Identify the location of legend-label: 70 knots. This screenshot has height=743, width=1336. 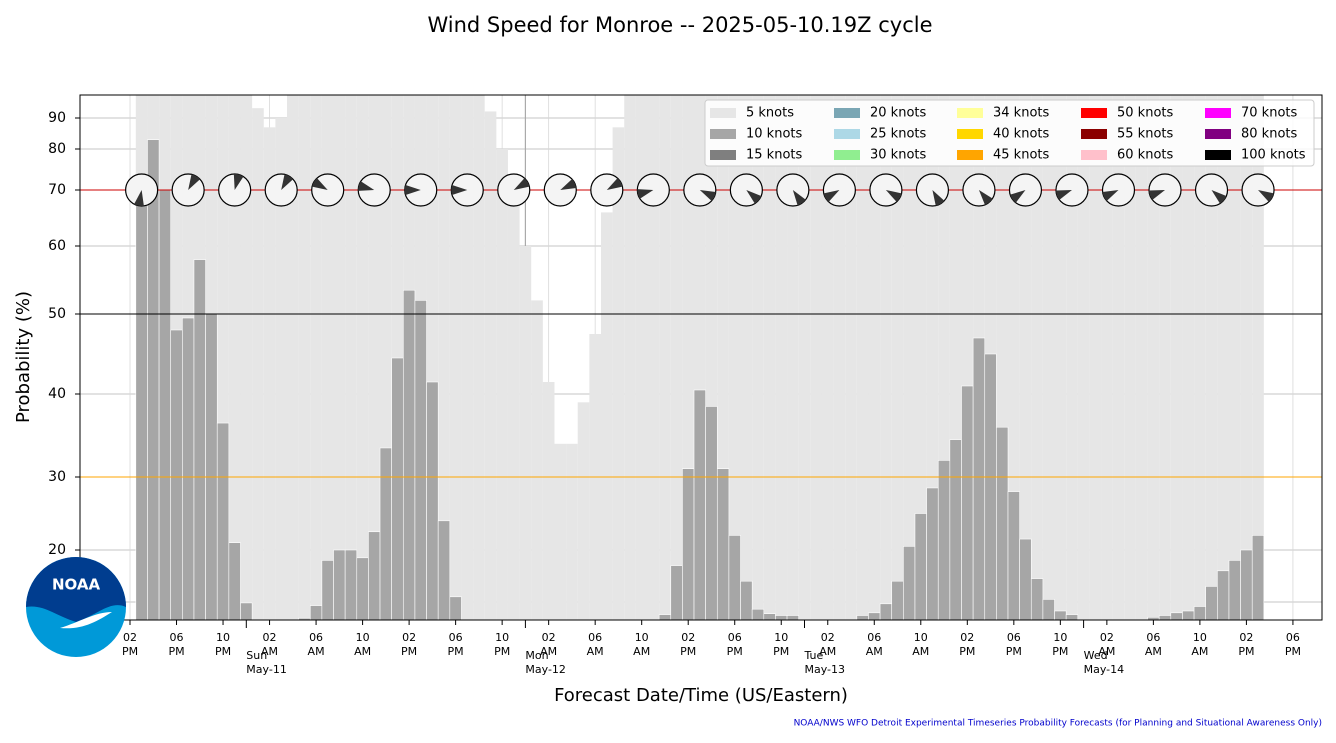
(1269, 113).